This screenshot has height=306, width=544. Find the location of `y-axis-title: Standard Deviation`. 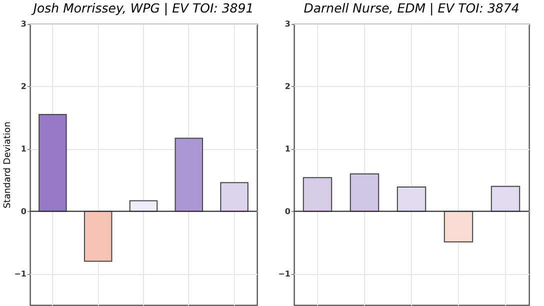

y-axis-title: Standard Deviation is located at coordinates (8, 165).